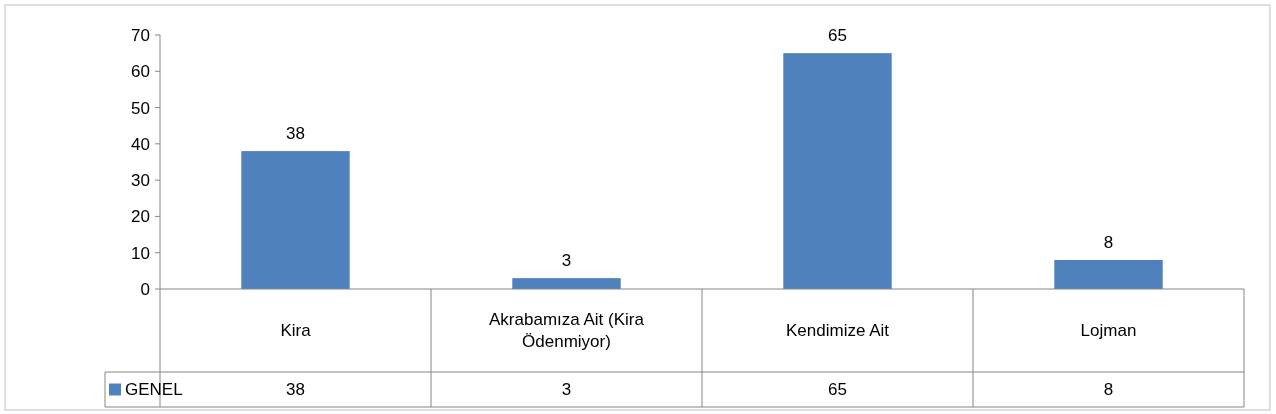 This screenshot has width=1276, height=414. What do you see at coordinates (1108, 242) in the screenshot?
I see `data-label: 8` at bounding box center [1108, 242].